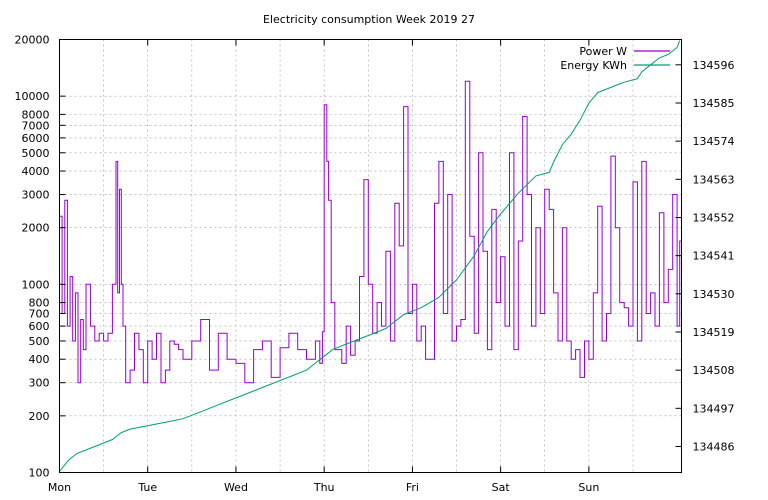 The height and width of the screenshot is (500, 768). What do you see at coordinates (714, 256) in the screenshot?
I see `y-right-tick-label: 134541` at bounding box center [714, 256].